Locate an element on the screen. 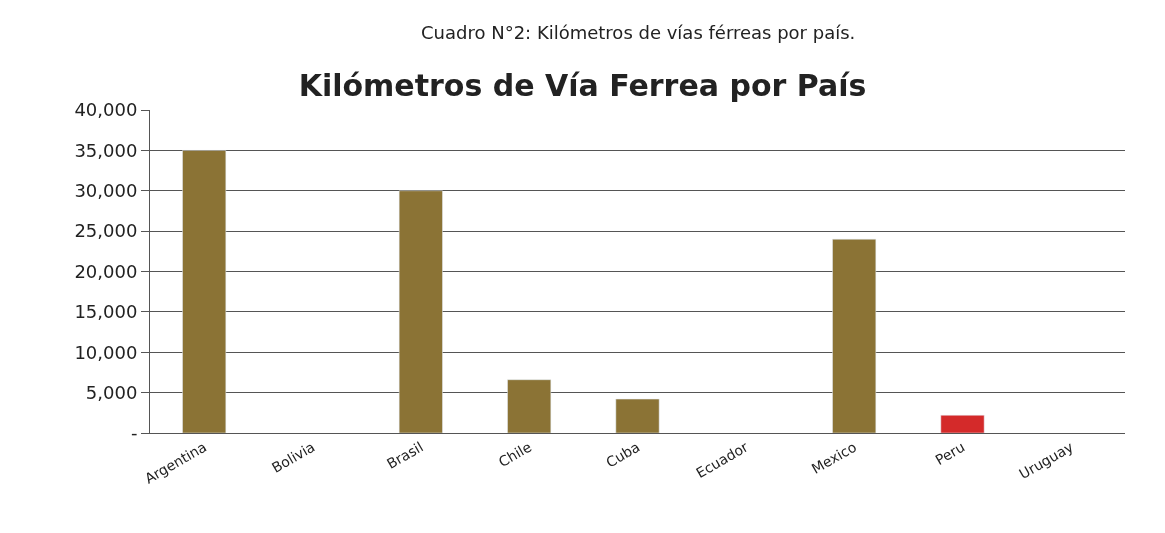  y-tick-label: 20,000 is located at coordinates (106, 271).